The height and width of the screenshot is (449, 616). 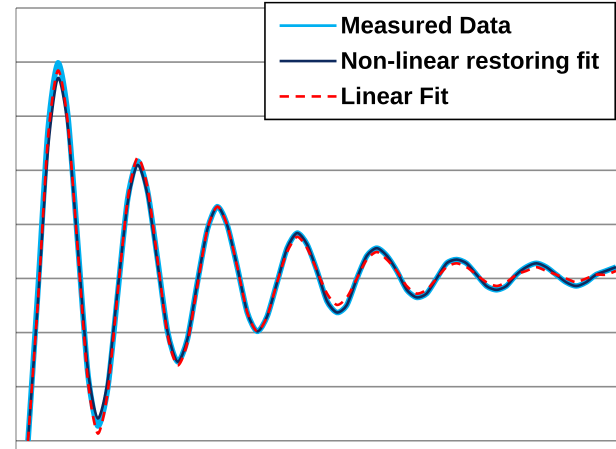 I want to click on legend-label: Non-linear restoring fit, so click(x=470, y=62).